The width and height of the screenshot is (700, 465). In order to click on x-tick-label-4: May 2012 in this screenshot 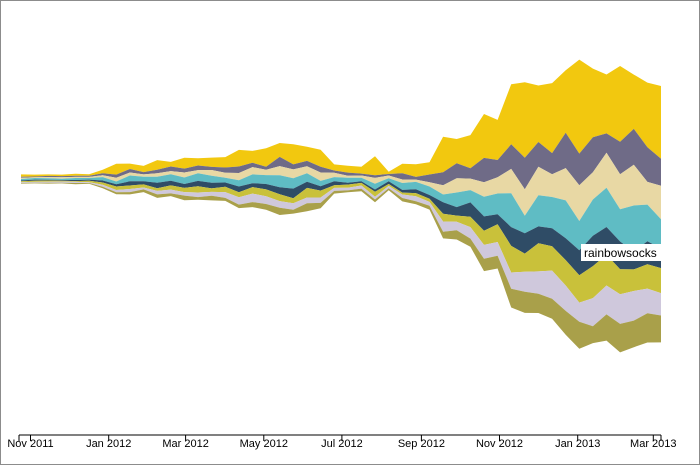, I will do `click(264, 444)`.